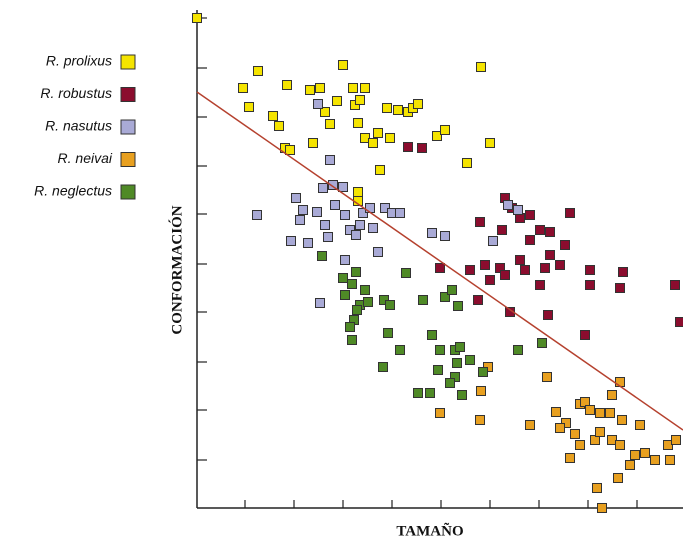 The image size is (683, 544). I want to click on legend-label: R. prolixus, so click(79, 61).